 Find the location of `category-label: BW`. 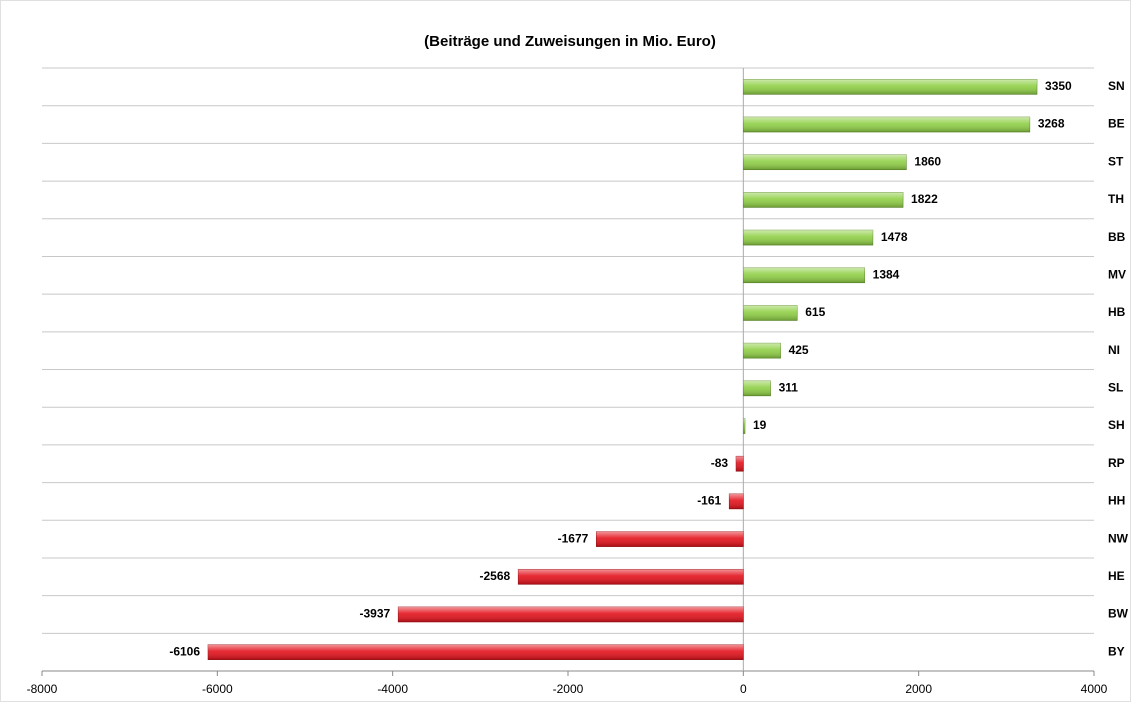

category-label: BW is located at coordinates (1118, 614).